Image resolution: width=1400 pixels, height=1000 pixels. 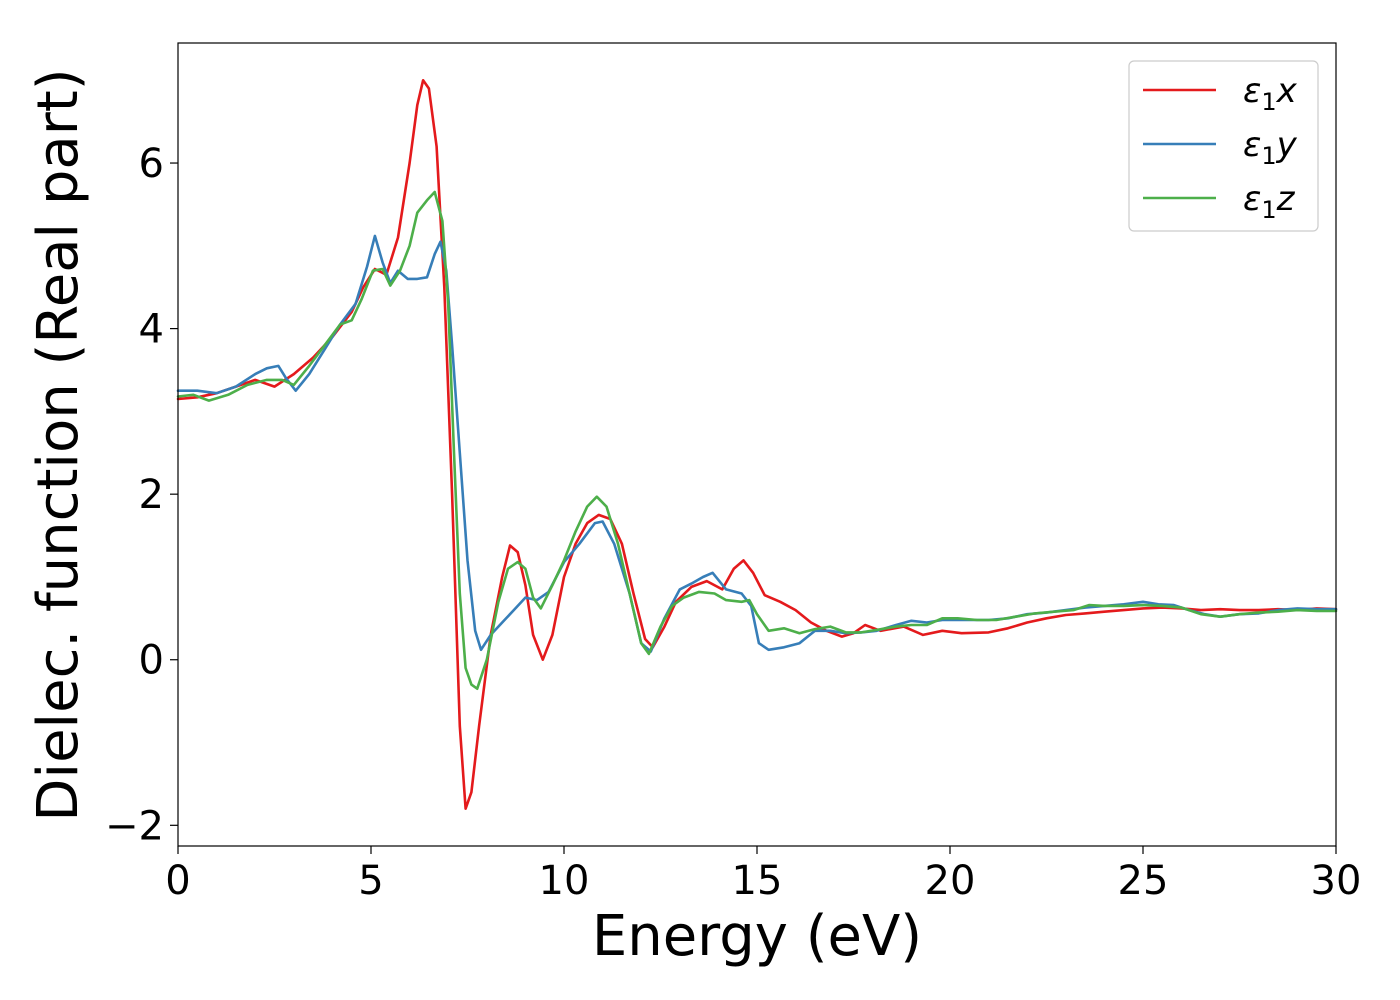 I want to click on y-tick-label: 0, so click(x=151, y=661).